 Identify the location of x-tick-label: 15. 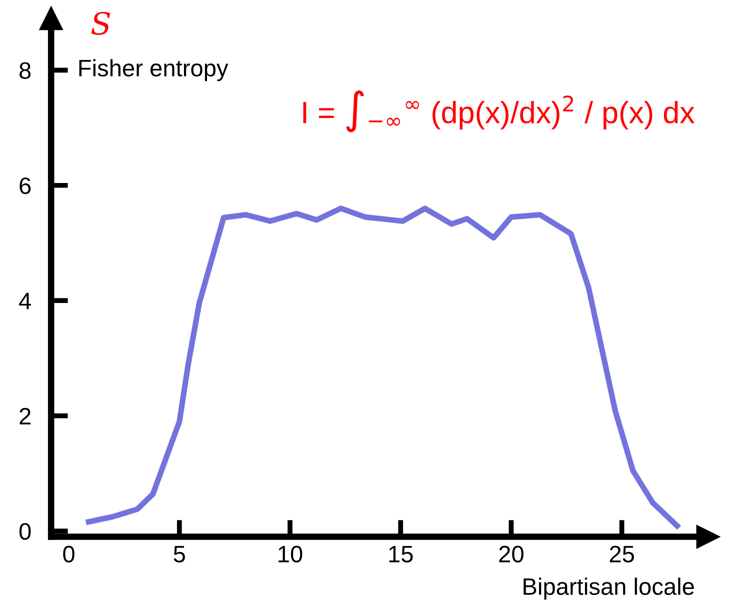
(401, 554).